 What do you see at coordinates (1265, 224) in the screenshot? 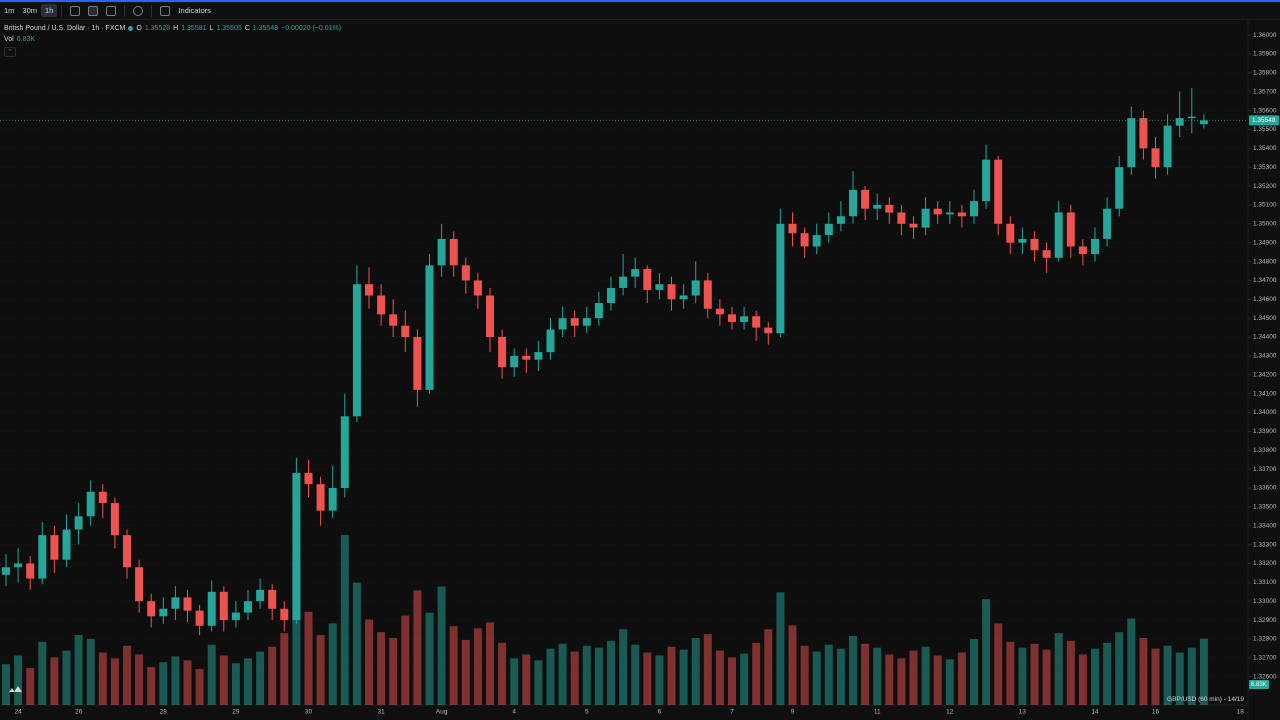
I see `y-tick-label: 1.35000` at bounding box center [1265, 224].